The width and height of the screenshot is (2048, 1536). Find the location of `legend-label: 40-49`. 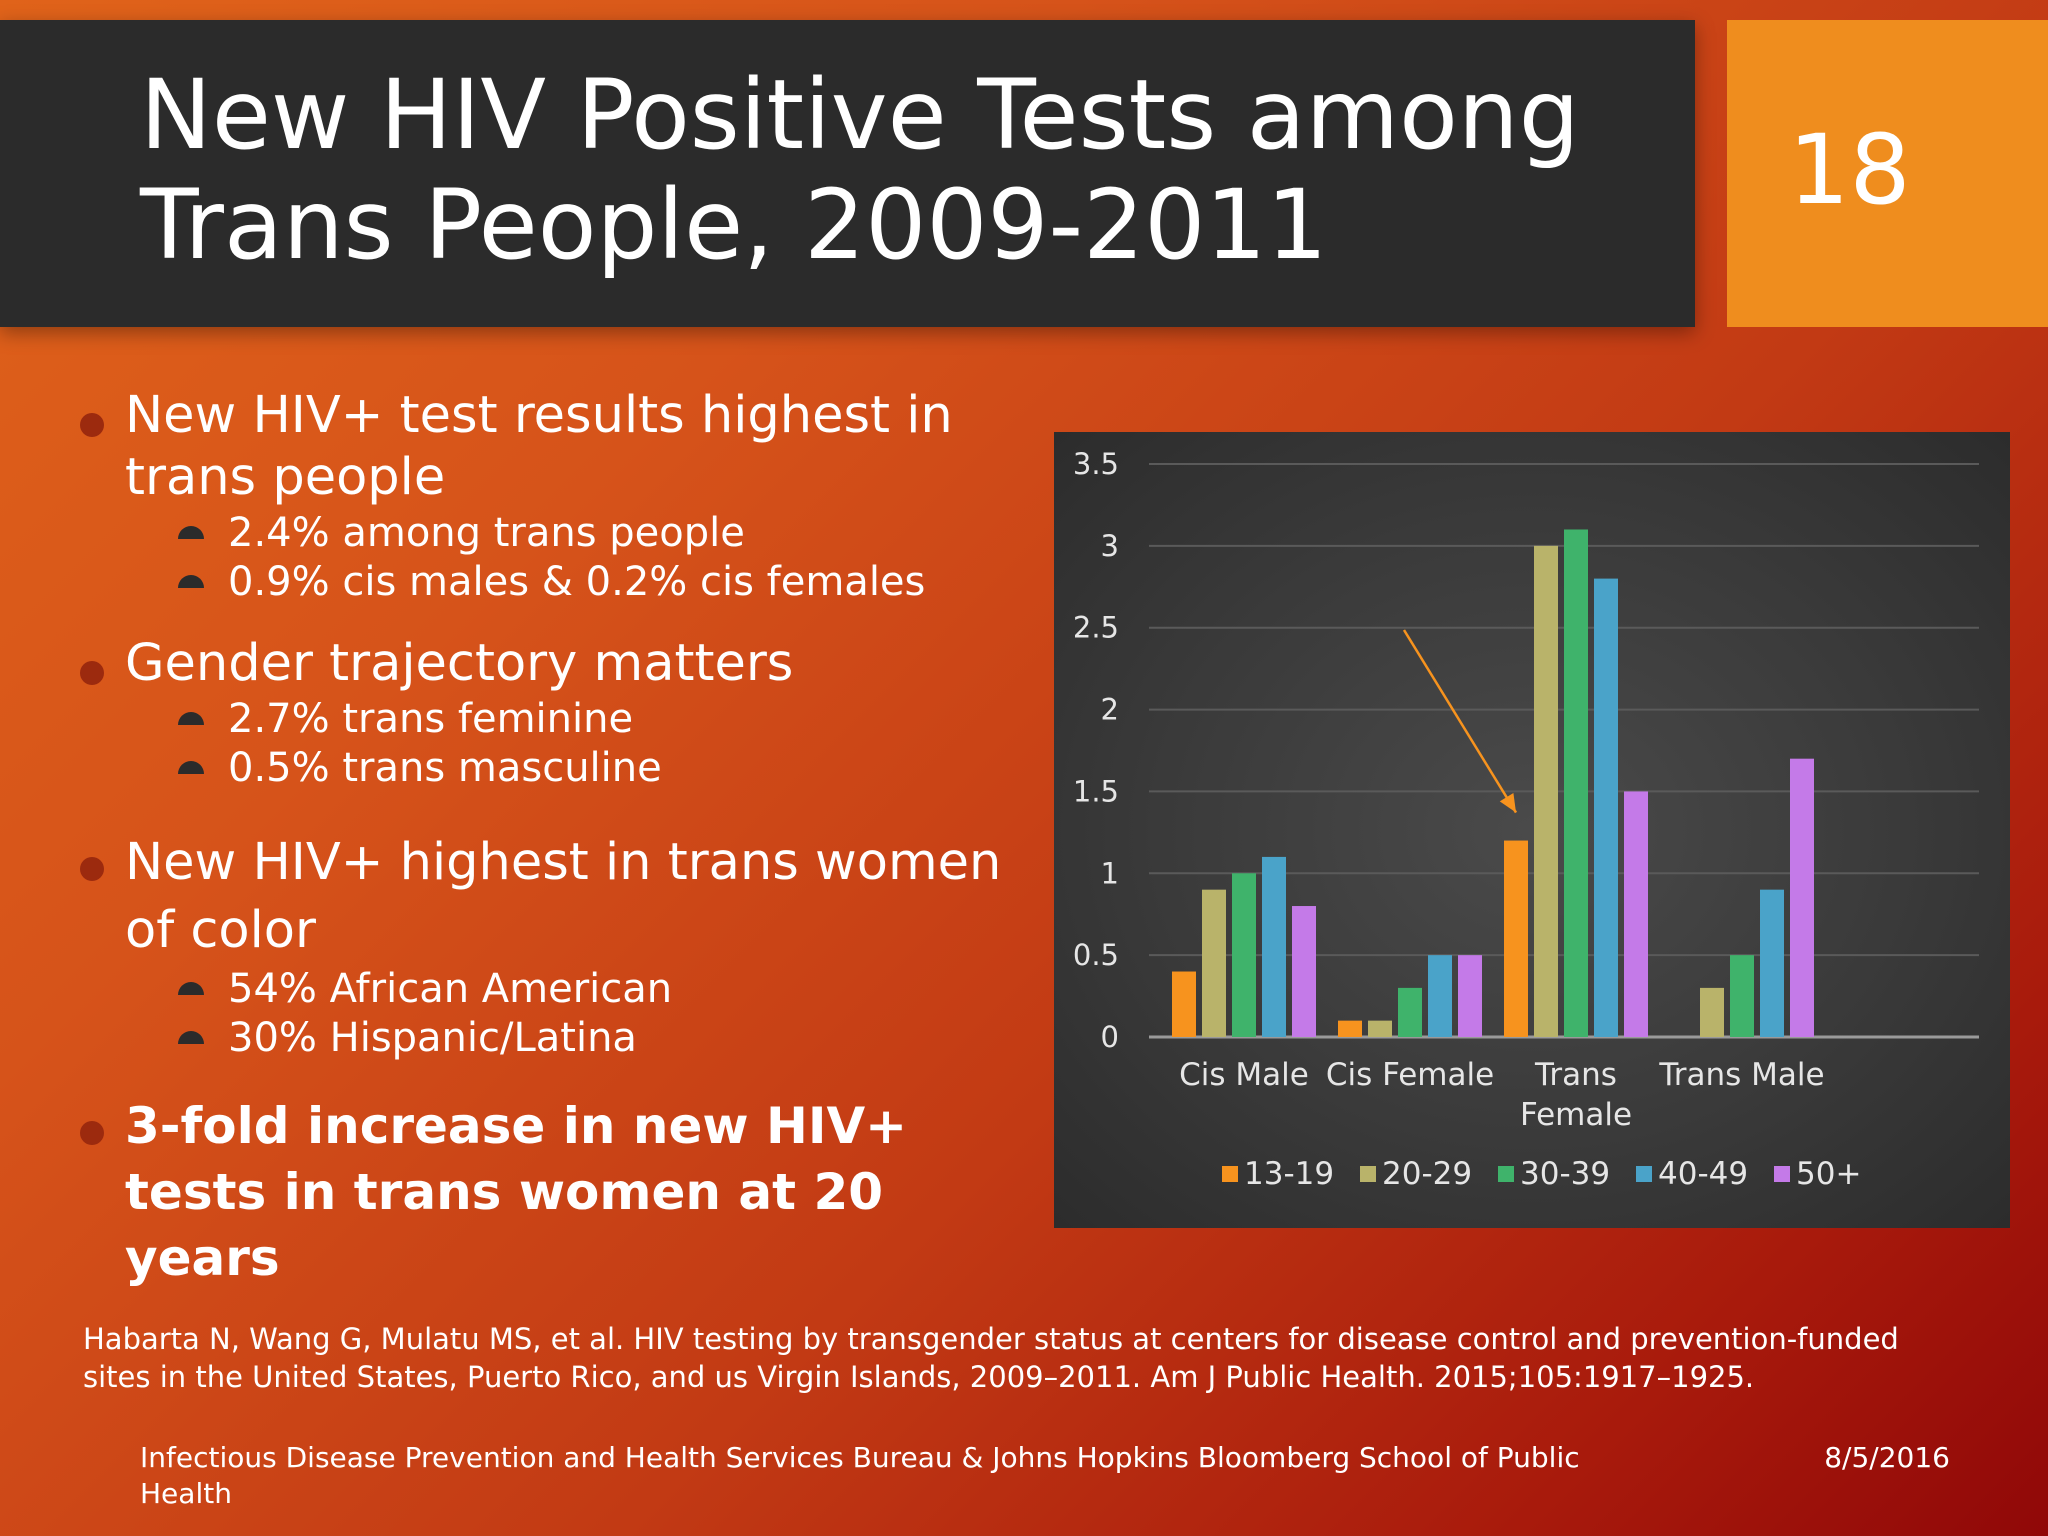

legend-label: 40-49 is located at coordinates (1703, 1174).